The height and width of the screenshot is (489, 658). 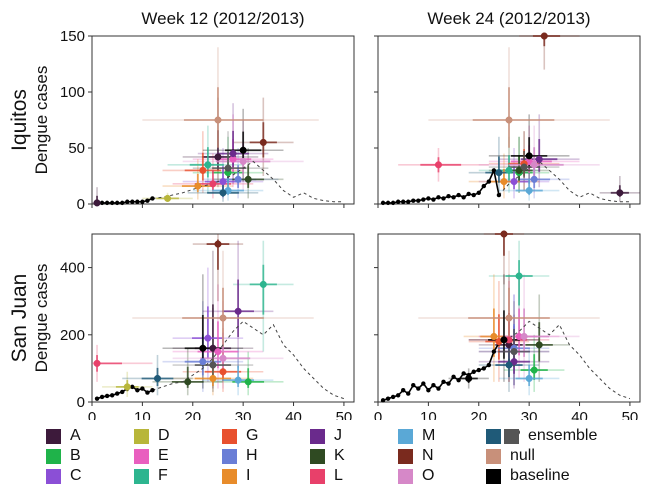 What do you see at coordinates (351, 456) in the screenshot?
I see `chart-legend: ABCDEFGHIJKLMNOPnullbaselineensemble` at bounding box center [351, 456].